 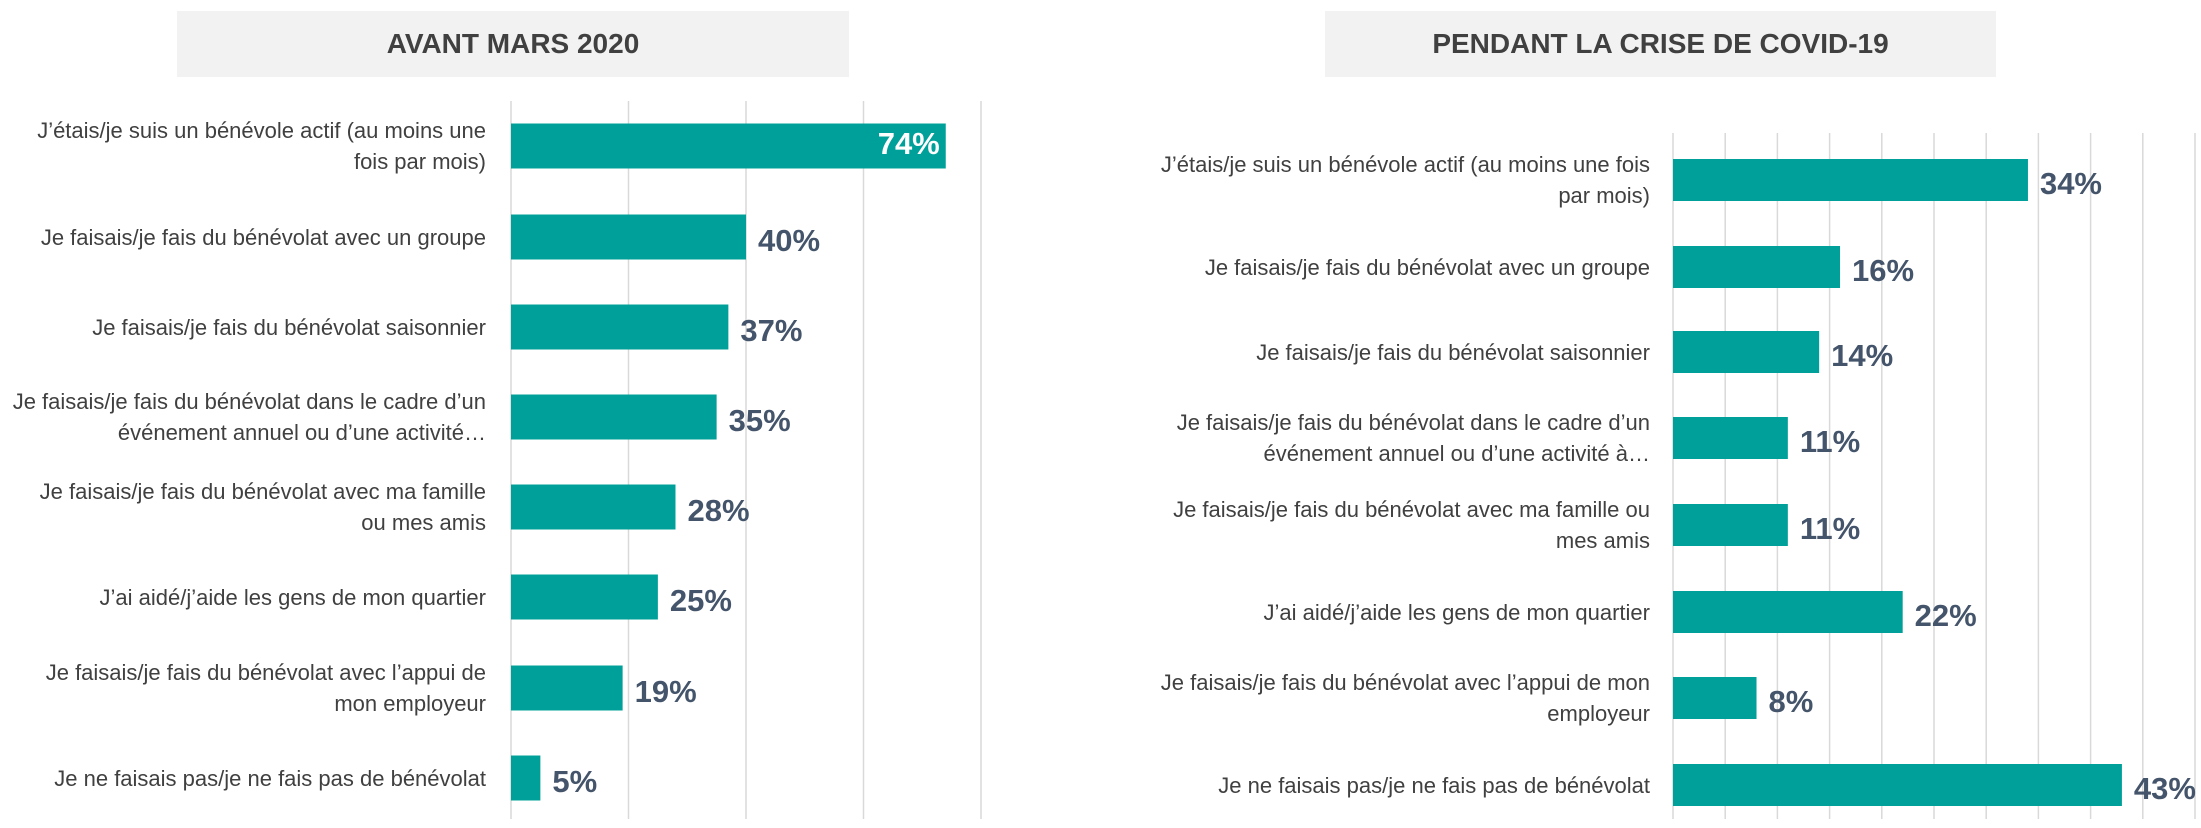 What do you see at coordinates (1883, 270) in the screenshot?
I see `data-label: 16%` at bounding box center [1883, 270].